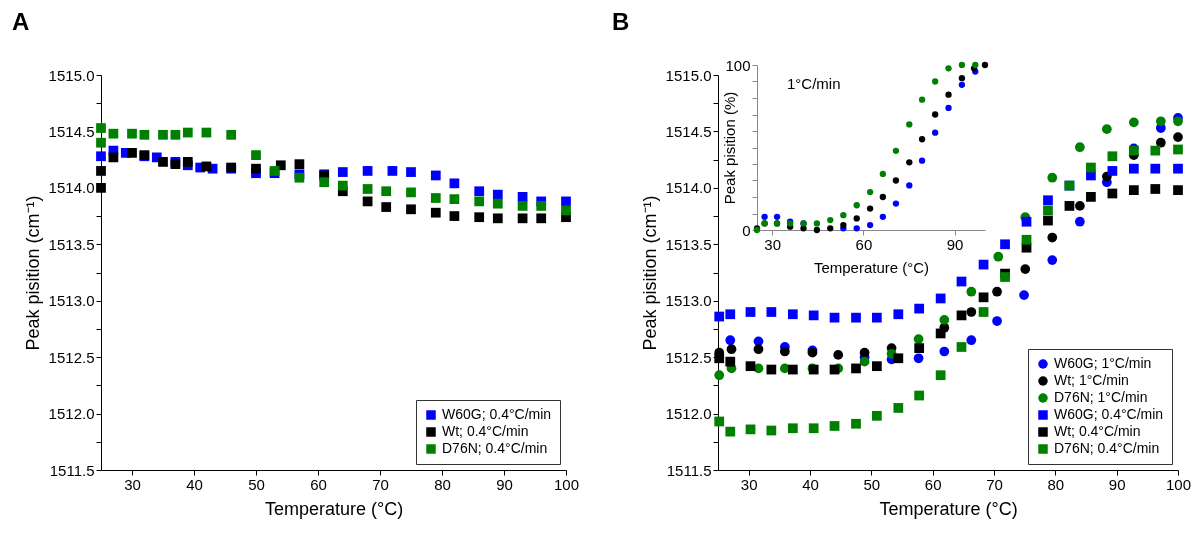  I want to click on legend-label: W60G; 1°C/min, so click(1103, 363).